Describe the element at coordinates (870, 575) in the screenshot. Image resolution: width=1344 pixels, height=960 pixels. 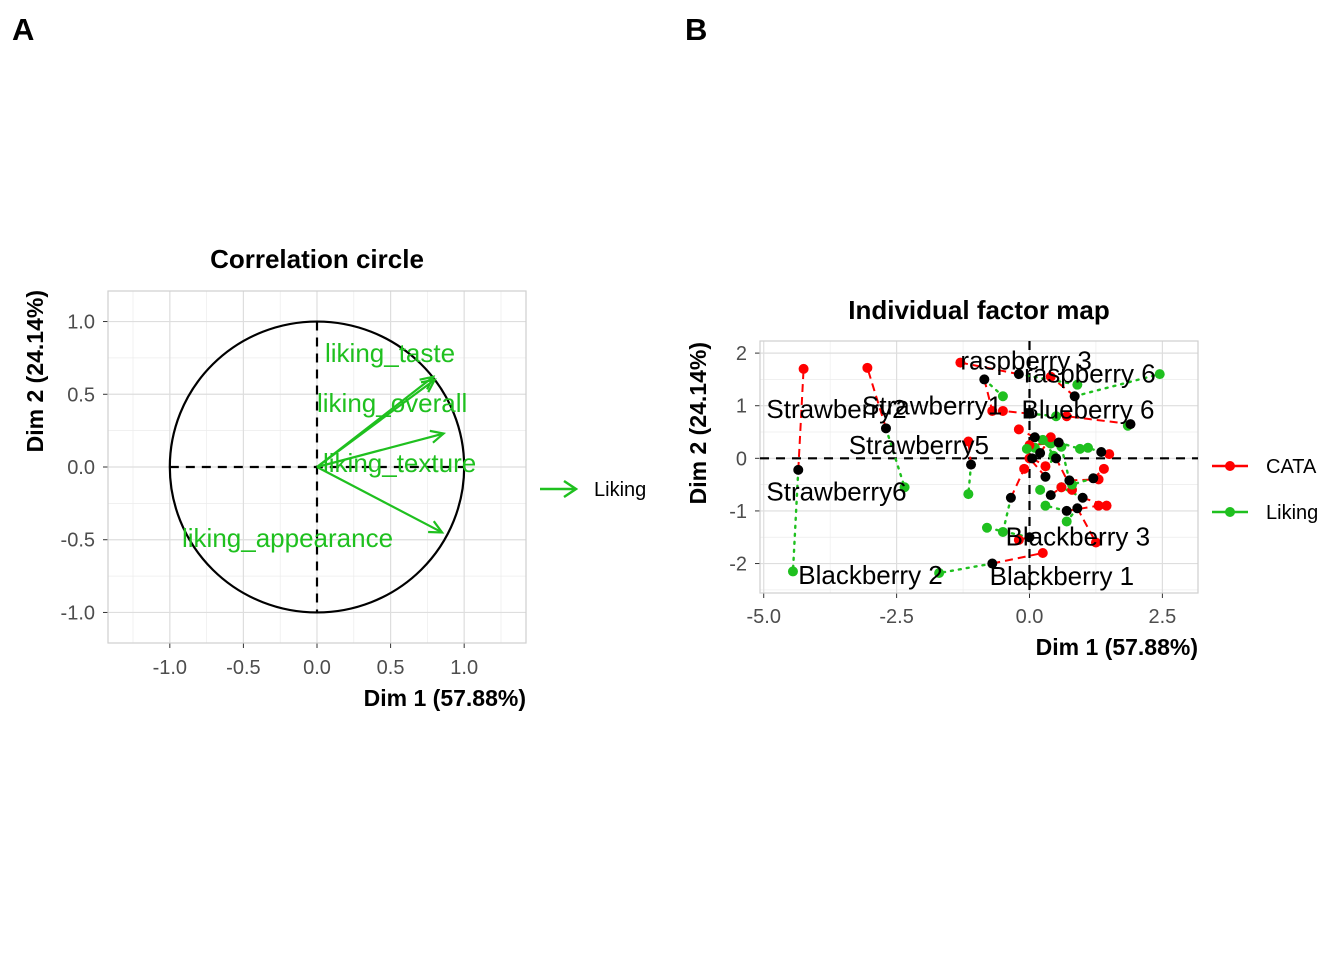
I see `individual-label-blackberry-2: Blackberry 2` at that location.